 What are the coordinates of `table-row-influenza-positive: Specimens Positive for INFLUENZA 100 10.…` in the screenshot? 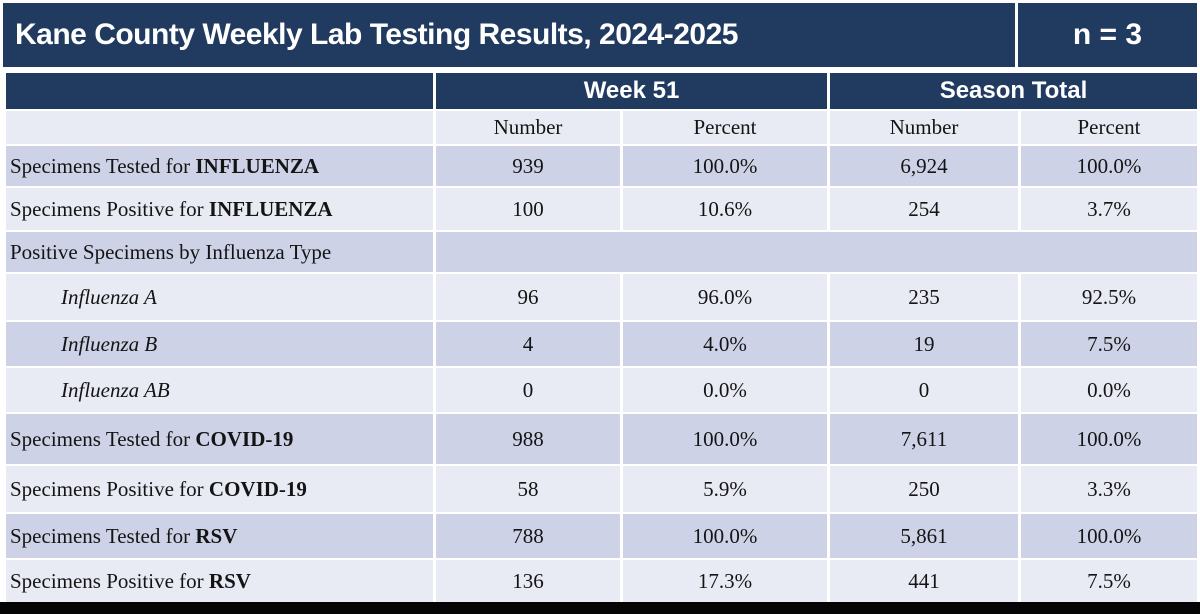 It's located at (601, 209).